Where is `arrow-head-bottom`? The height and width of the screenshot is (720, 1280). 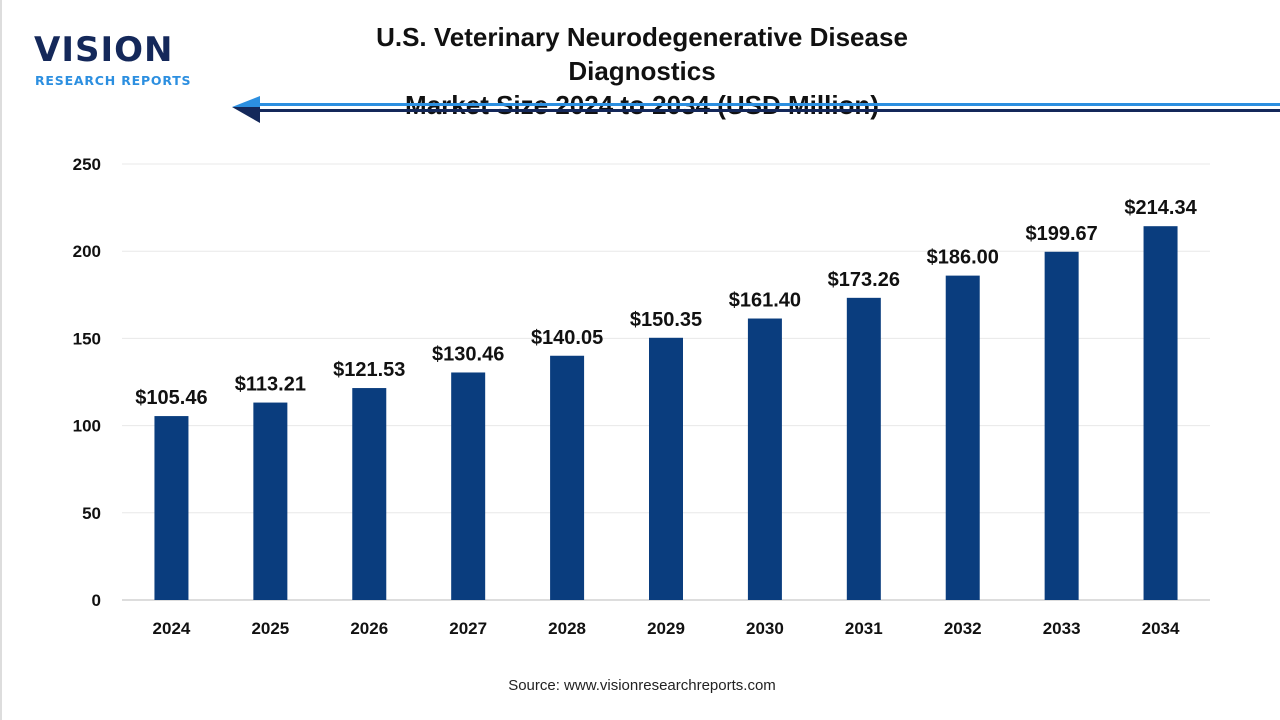
arrow-head-bottom is located at coordinates (246, 115).